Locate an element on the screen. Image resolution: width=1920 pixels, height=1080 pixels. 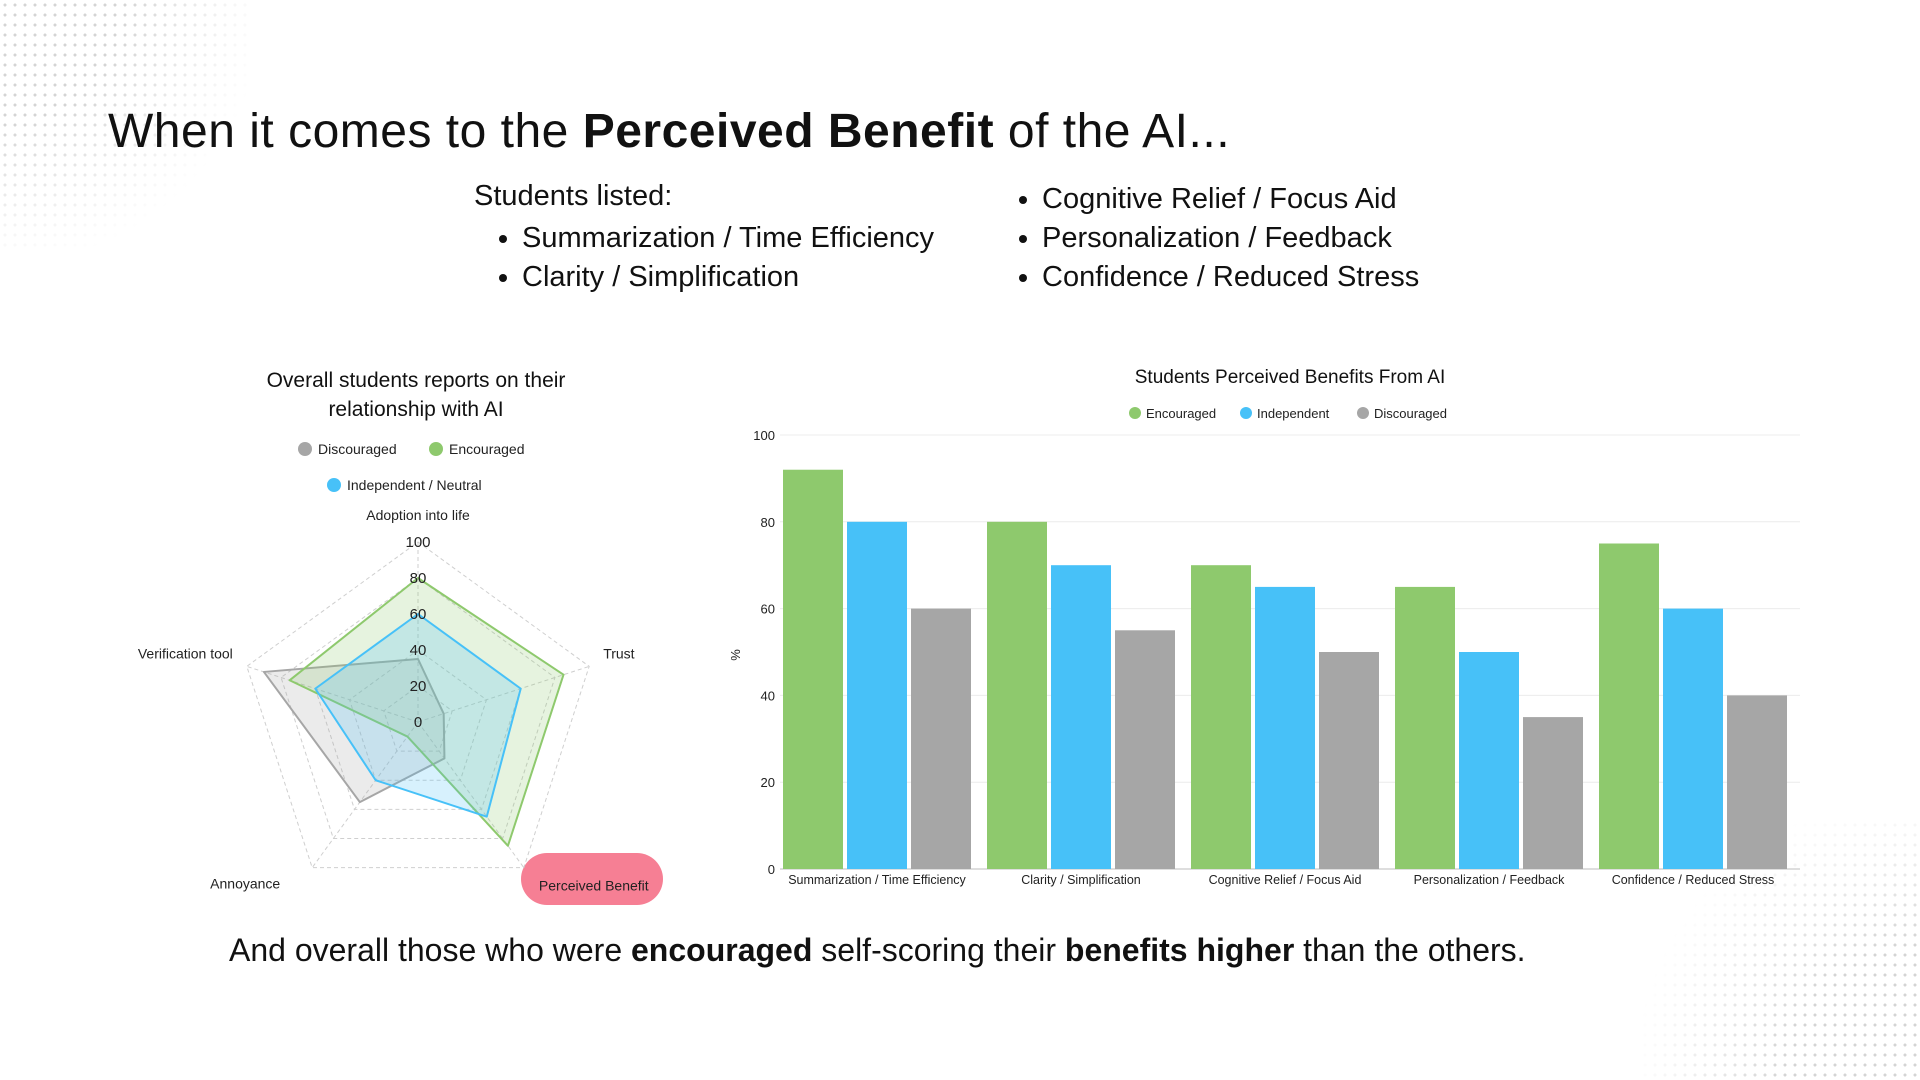
bar-encouraged-personalization-feedback is located at coordinates (1425, 727).